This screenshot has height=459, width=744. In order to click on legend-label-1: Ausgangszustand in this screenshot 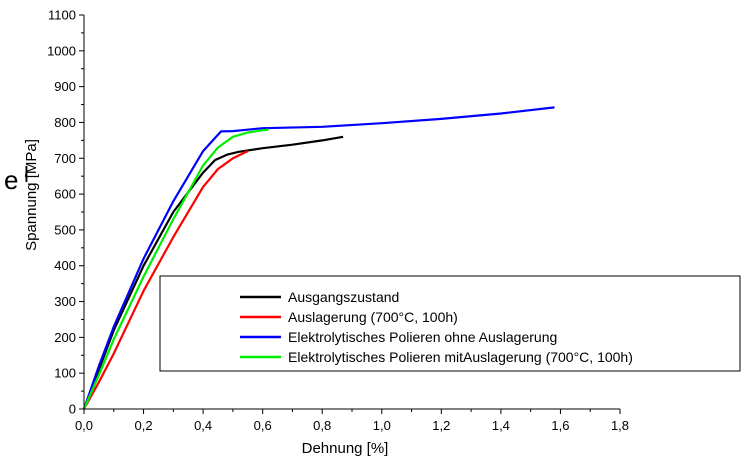, I will do `click(343, 297)`.